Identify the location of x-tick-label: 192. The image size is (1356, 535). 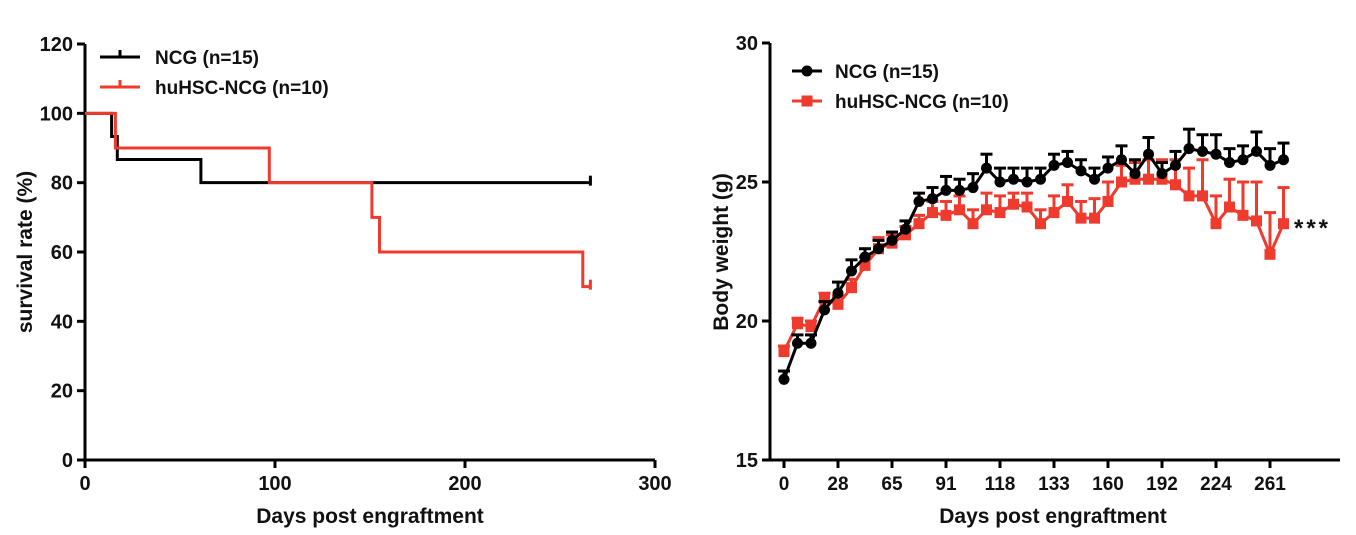
(1162, 484).